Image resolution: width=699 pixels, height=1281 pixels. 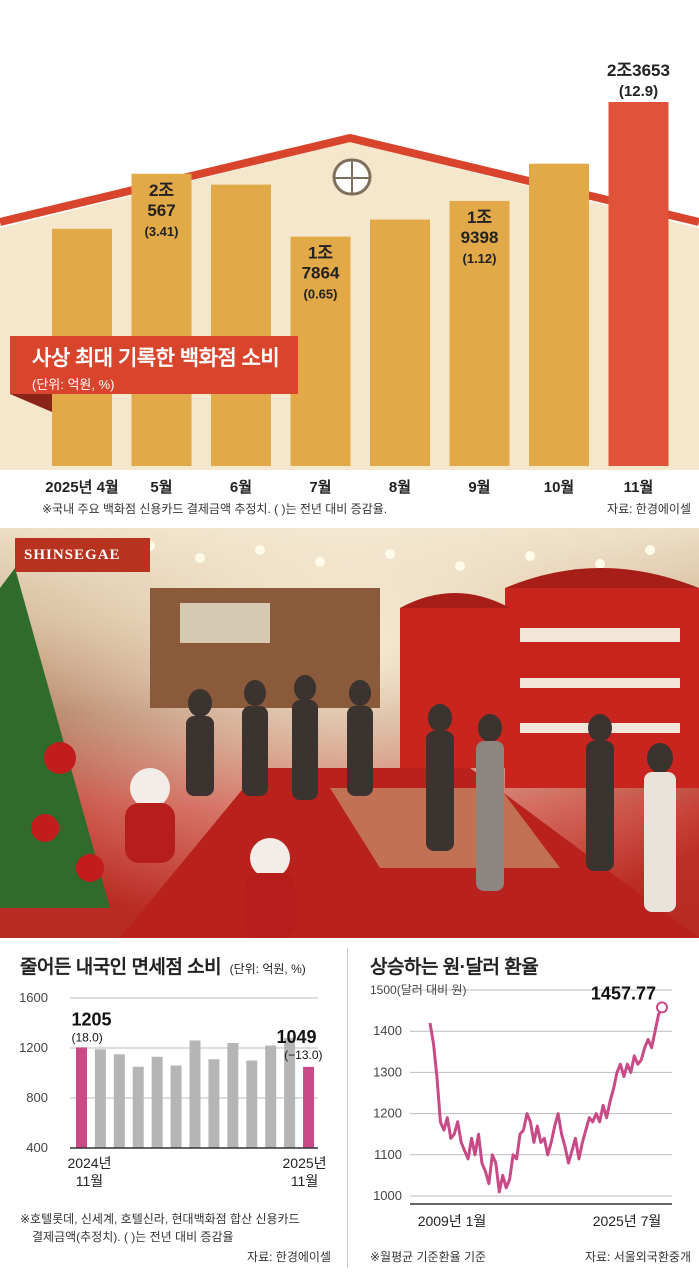 What do you see at coordinates (161, 210) in the screenshot?
I see `value-label-1-1: 567` at bounding box center [161, 210].